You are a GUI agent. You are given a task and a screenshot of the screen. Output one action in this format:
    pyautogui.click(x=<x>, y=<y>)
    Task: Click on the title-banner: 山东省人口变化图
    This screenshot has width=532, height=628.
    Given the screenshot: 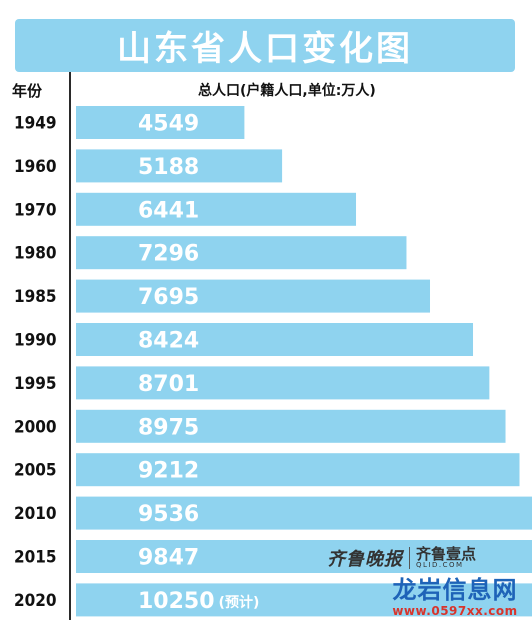 What is the action you would take?
    pyautogui.click(x=265, y=45)
    